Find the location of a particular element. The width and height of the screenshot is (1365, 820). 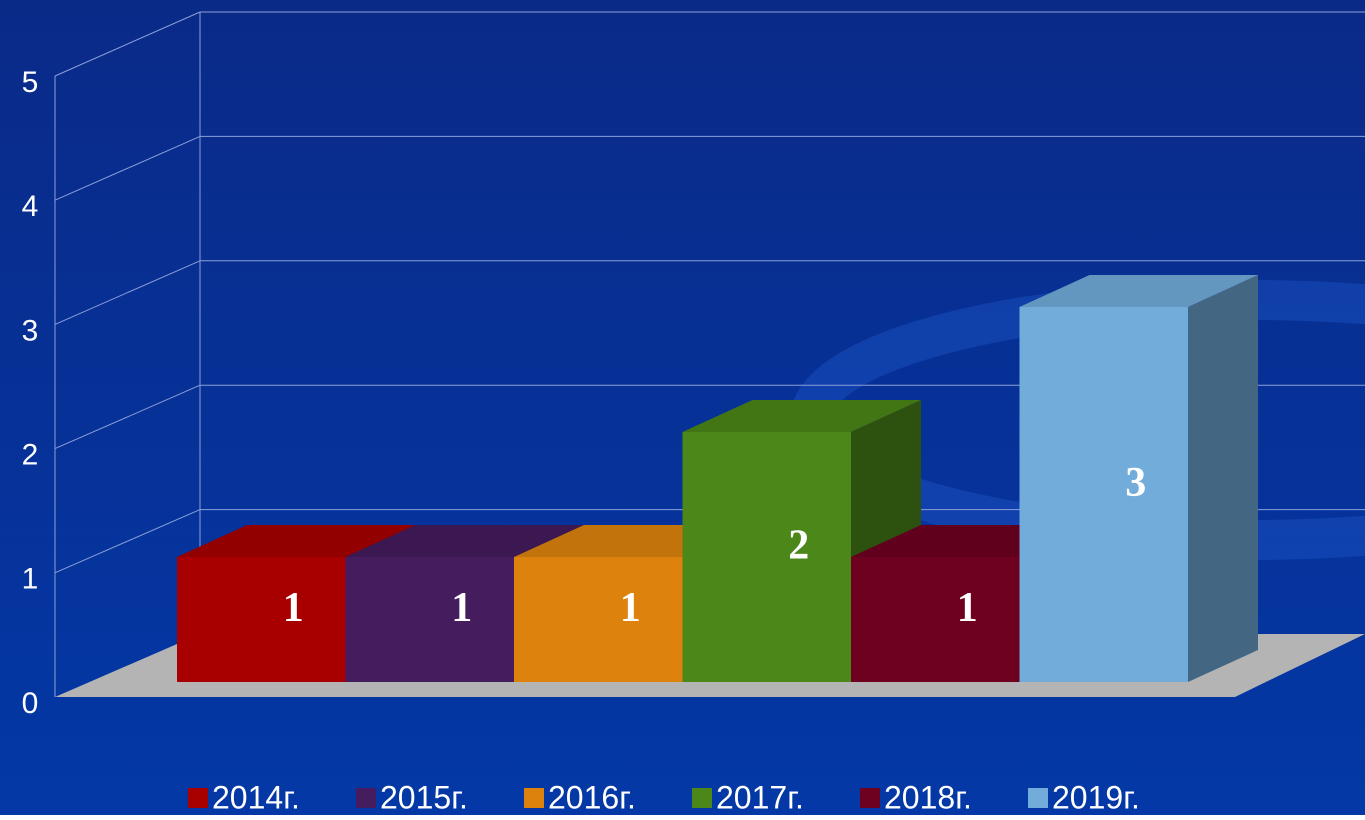

bar-side is located at coordinates (1223, 478).